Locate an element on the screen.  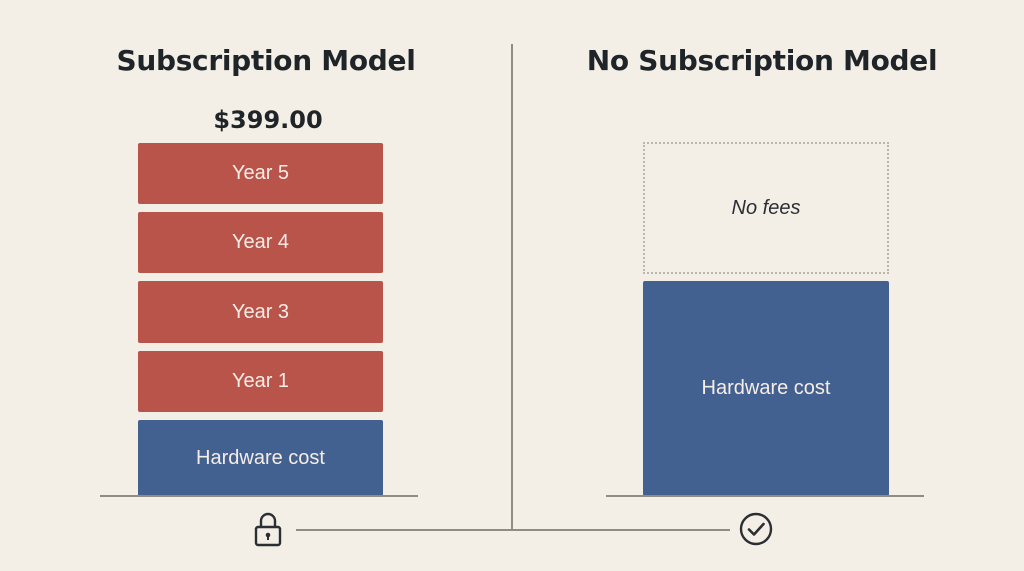
no-fees-placeholder: No fees is located at coordinates (766, 208).